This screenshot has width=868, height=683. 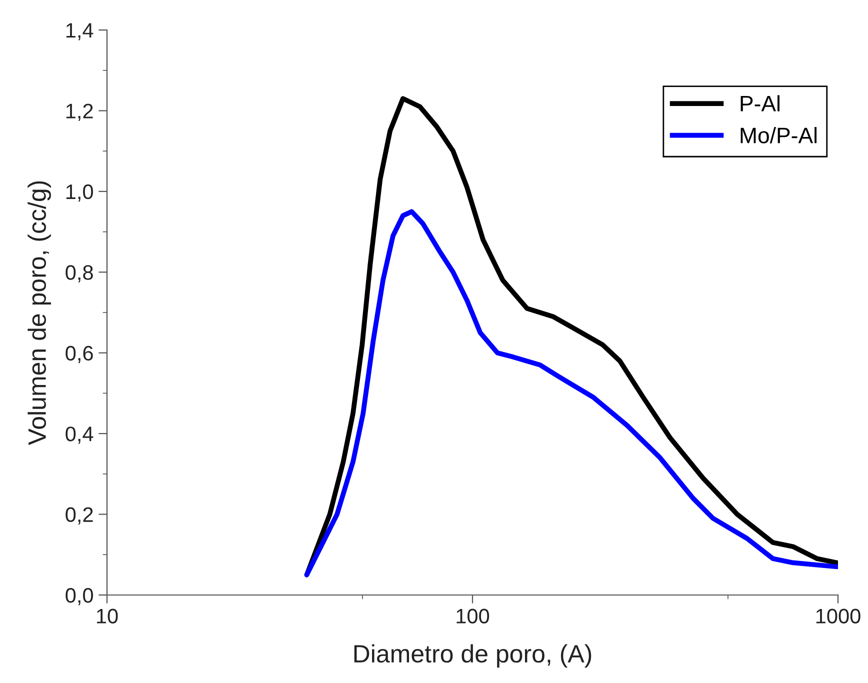 I want to click on y-tick-label: 1,2, so click(x=79, y=112).